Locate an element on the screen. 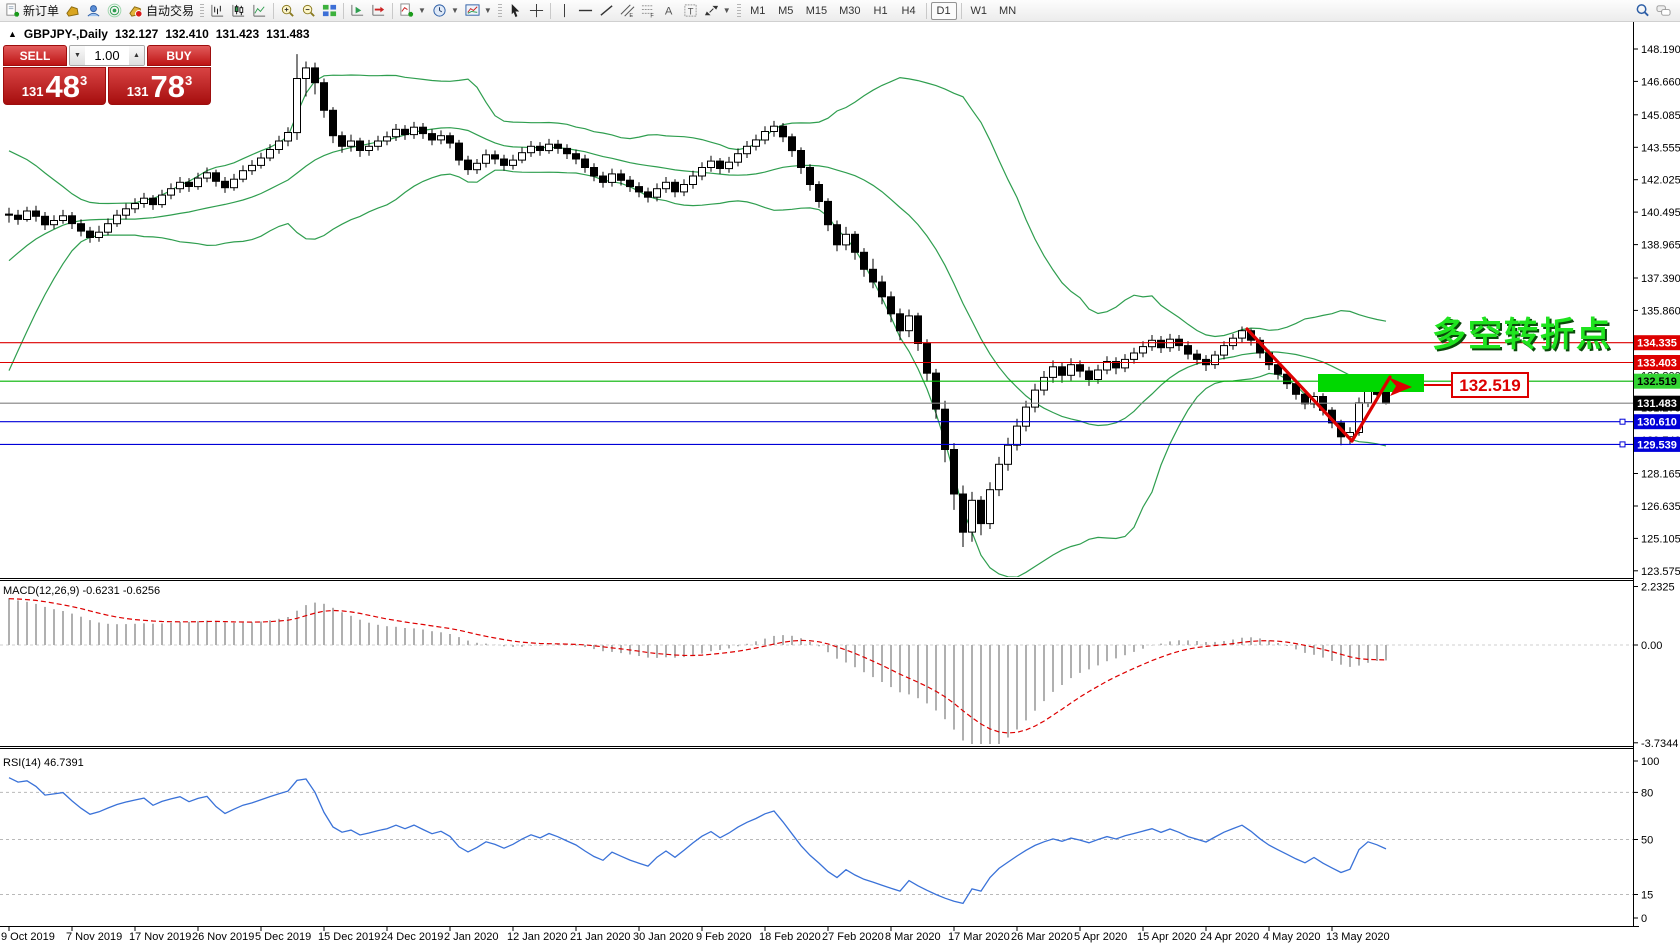 The width and height of the screenshot is (1680, 946). red-arrow is located at coordinates (1400, 386).